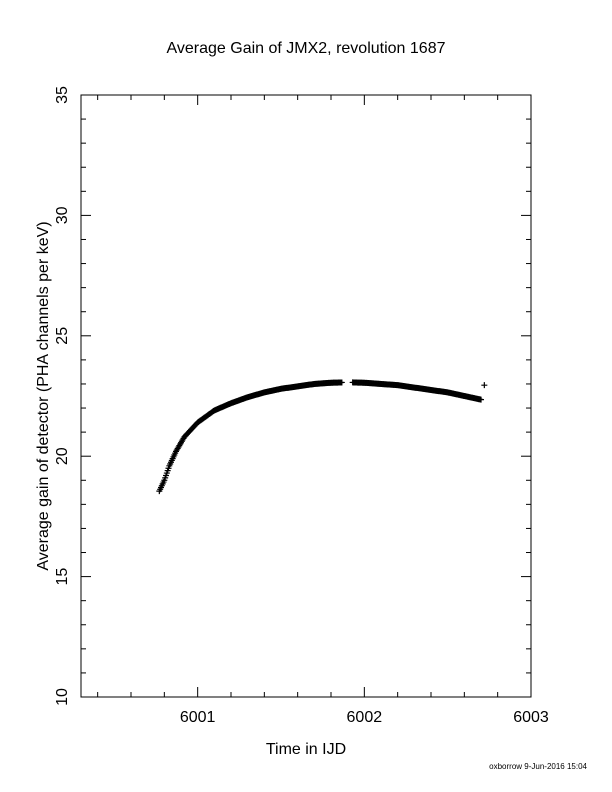 This screenshot has width=612, height=792. What do you see at coordinates (62, 456) in the screenshot?
I see `y-tick-label: 20` at bounding box center [62, 456].